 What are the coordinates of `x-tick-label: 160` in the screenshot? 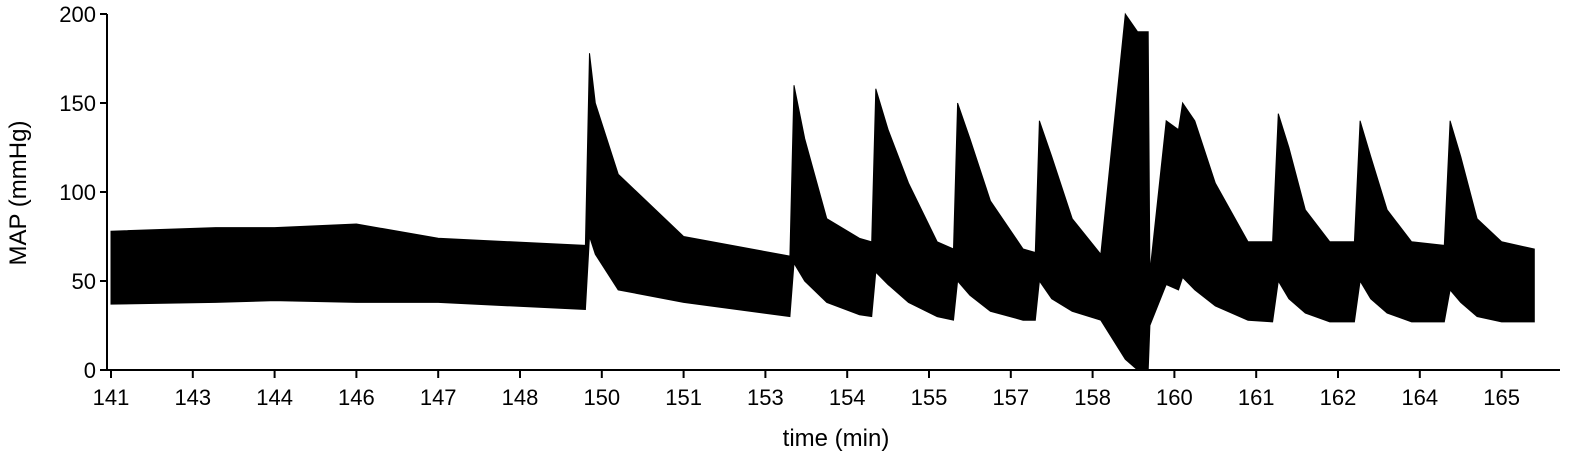 It's located at (1174, 397).